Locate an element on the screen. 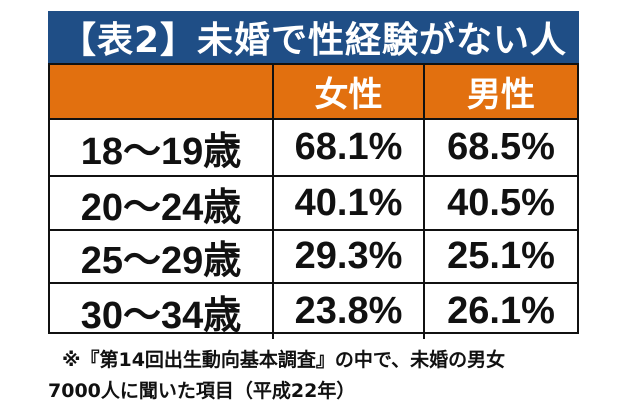  row-age-label: 20〜24歳 is located at coordinates (162, 204).